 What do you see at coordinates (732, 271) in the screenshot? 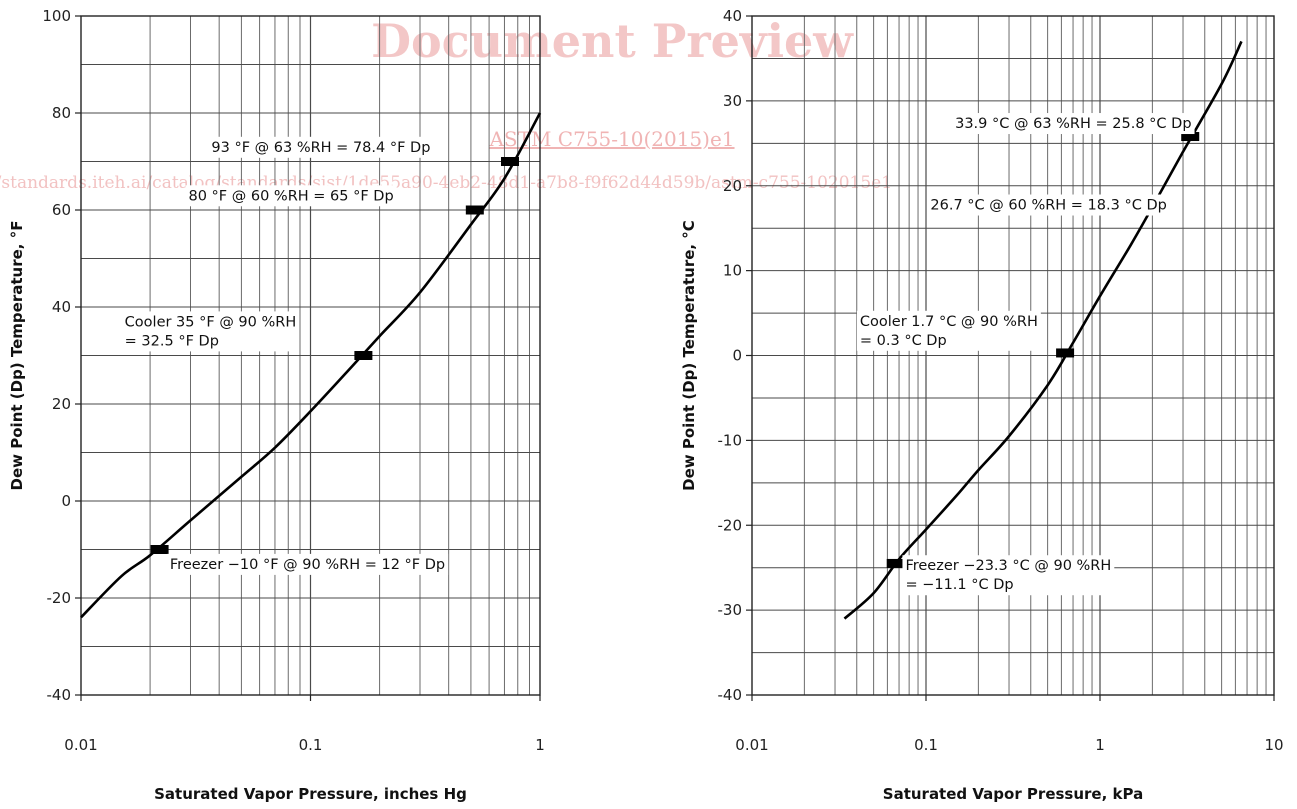
I see `y-tick-label: 10` at bounding box center [732, 271].